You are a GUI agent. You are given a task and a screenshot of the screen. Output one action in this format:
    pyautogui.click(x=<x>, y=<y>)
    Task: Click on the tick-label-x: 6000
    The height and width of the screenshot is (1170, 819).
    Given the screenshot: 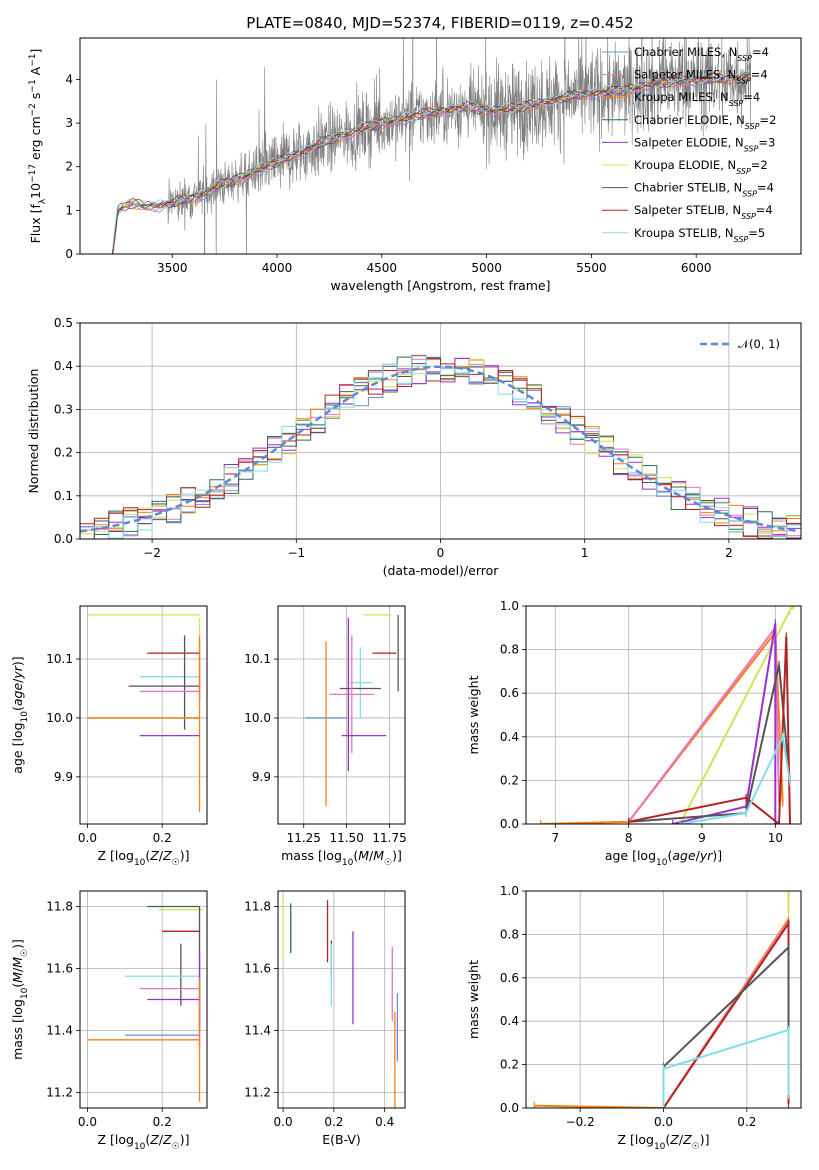 What is the action you would take?
    pyautogui.click(x=696, y=268)
    